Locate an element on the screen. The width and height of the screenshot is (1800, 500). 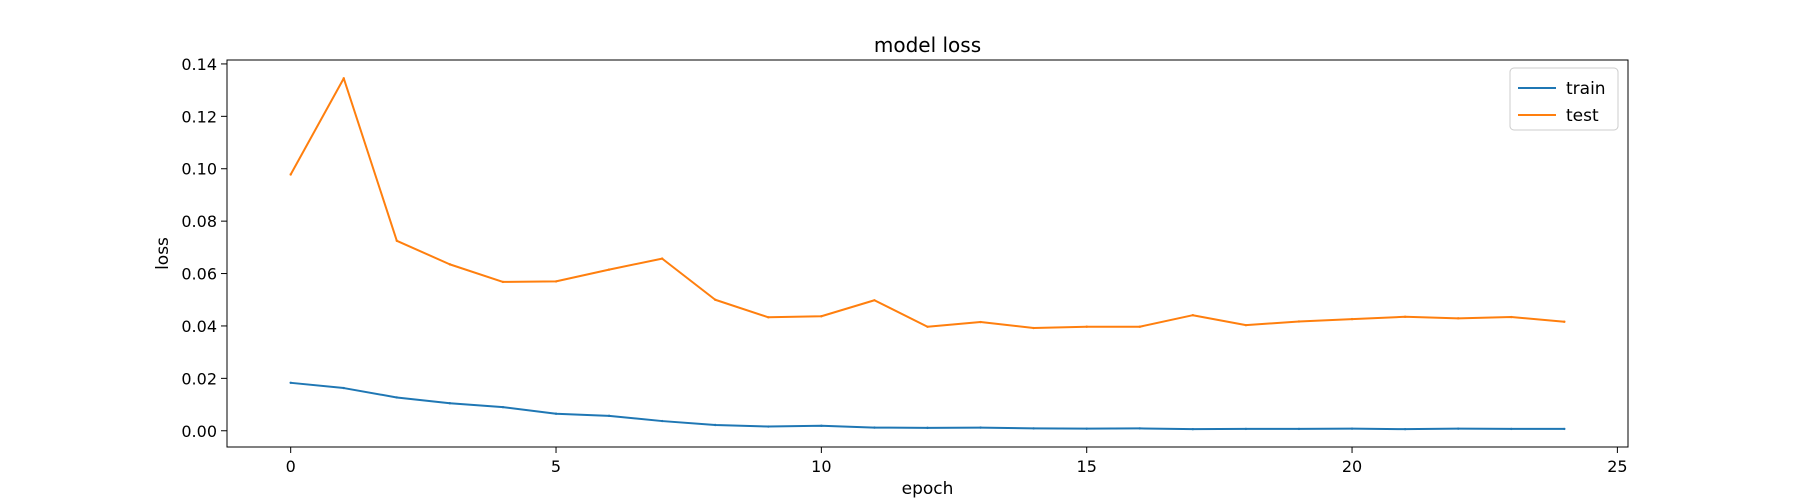
x-tick-label: 15 is located at coordinates (1087, 466).